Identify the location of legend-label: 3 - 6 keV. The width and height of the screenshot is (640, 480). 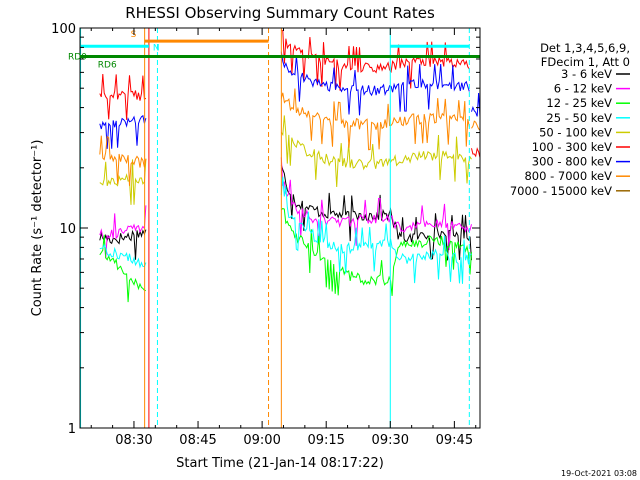
(586, 74).